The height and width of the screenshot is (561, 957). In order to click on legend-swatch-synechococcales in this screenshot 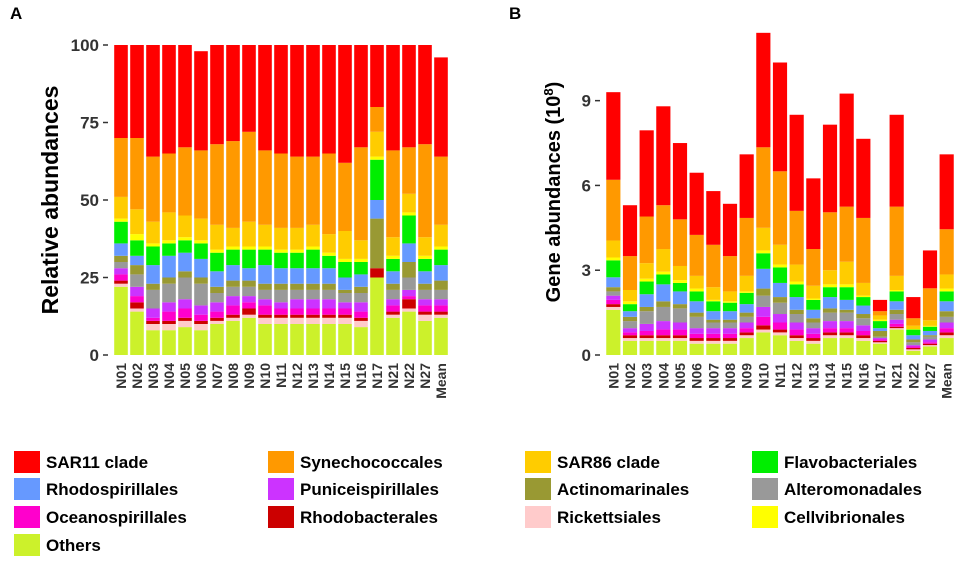, I will do `click(281, 462)`.